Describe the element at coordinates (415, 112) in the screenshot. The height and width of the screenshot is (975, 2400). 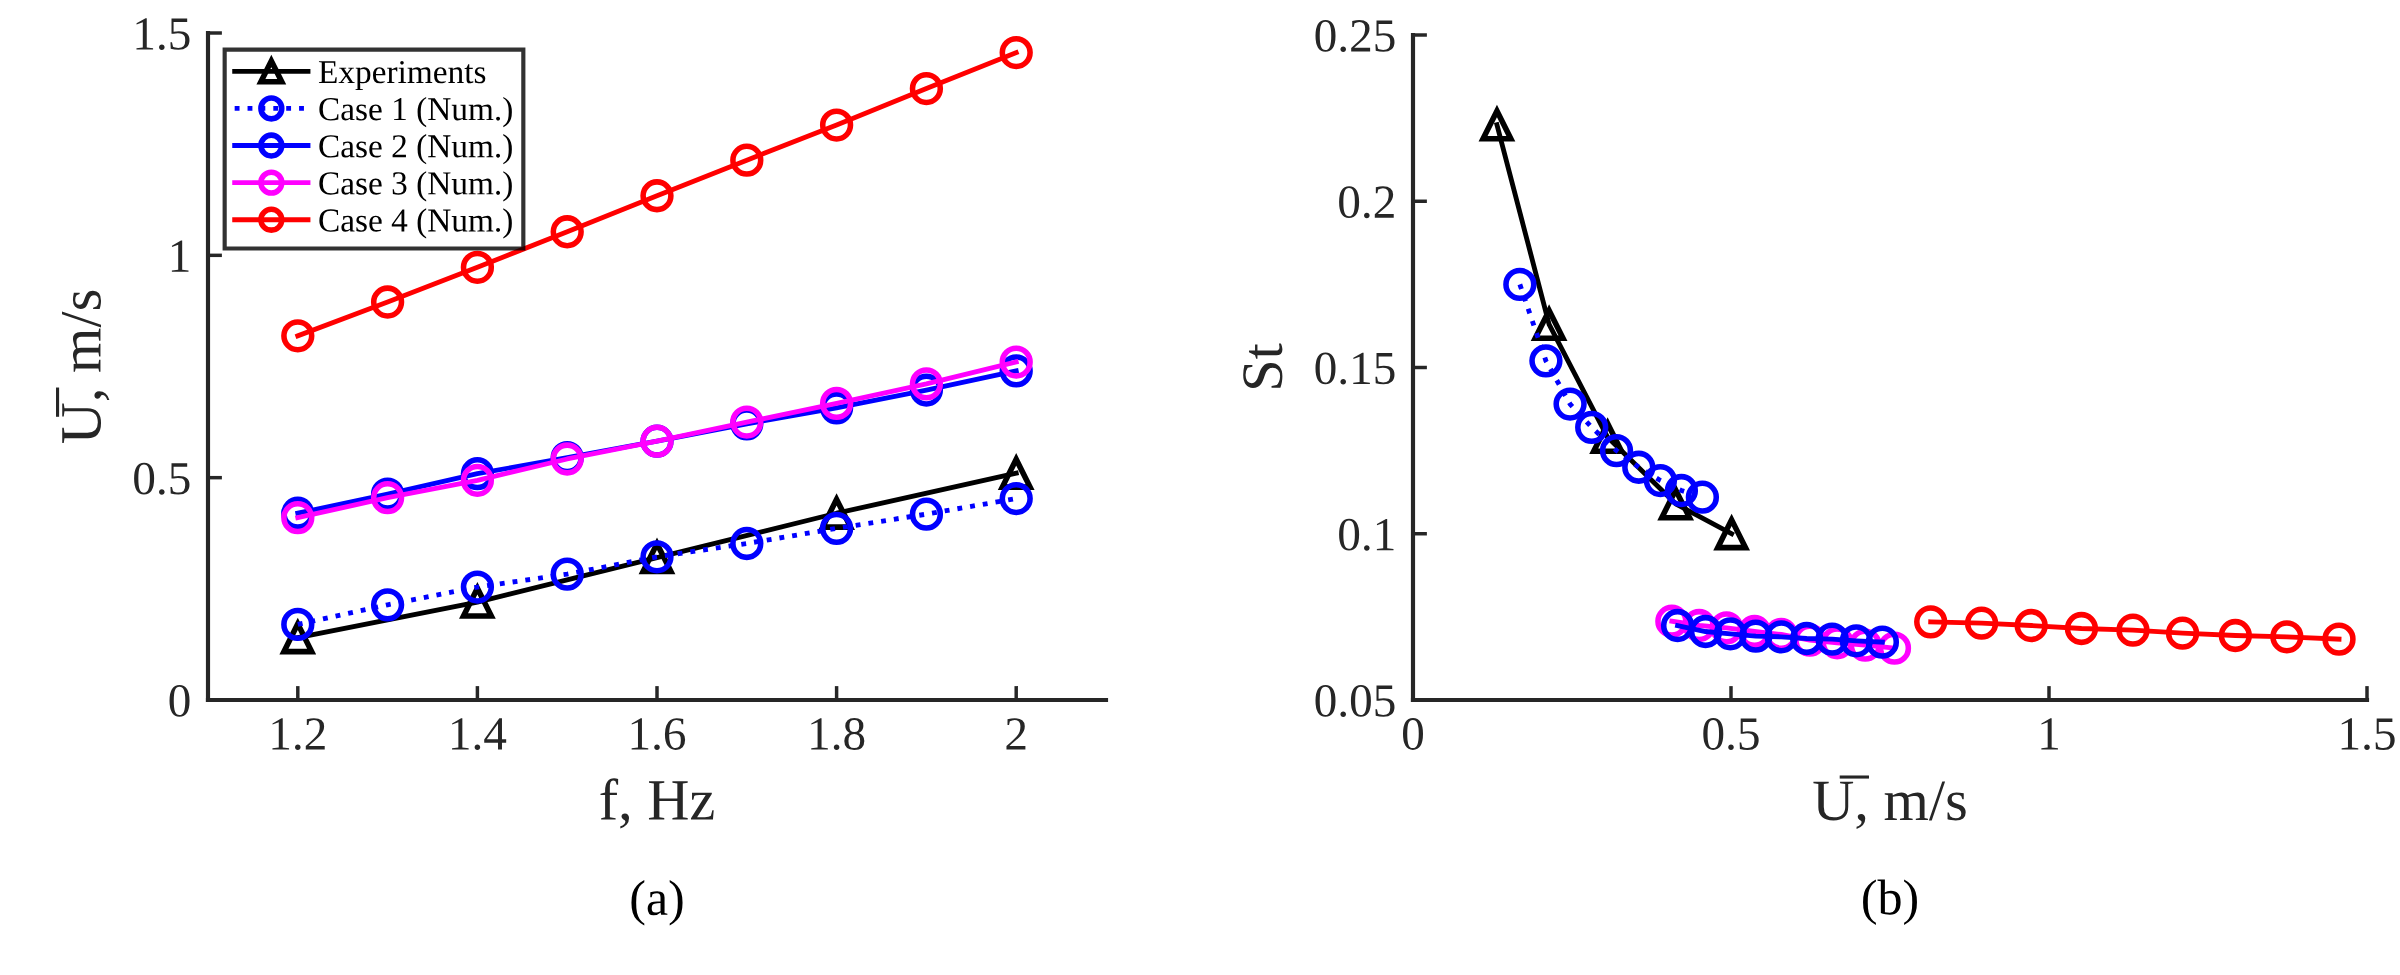
I see `legend-label: Case 1 (Num.)` at that location.